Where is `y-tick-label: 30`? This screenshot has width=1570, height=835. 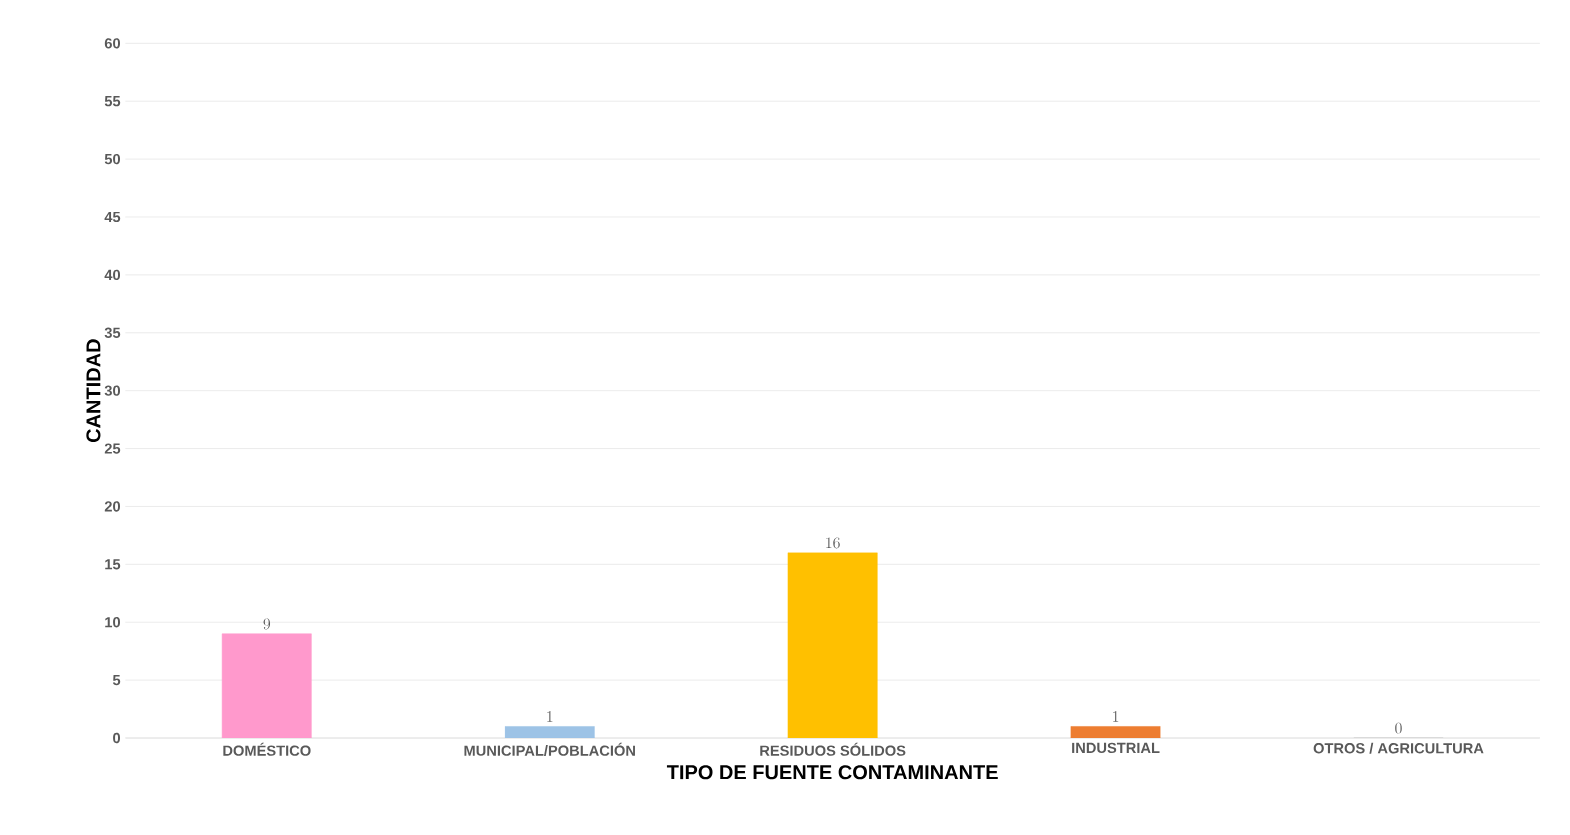 y-tick-label: 30 is located at coordinates (112, 390).